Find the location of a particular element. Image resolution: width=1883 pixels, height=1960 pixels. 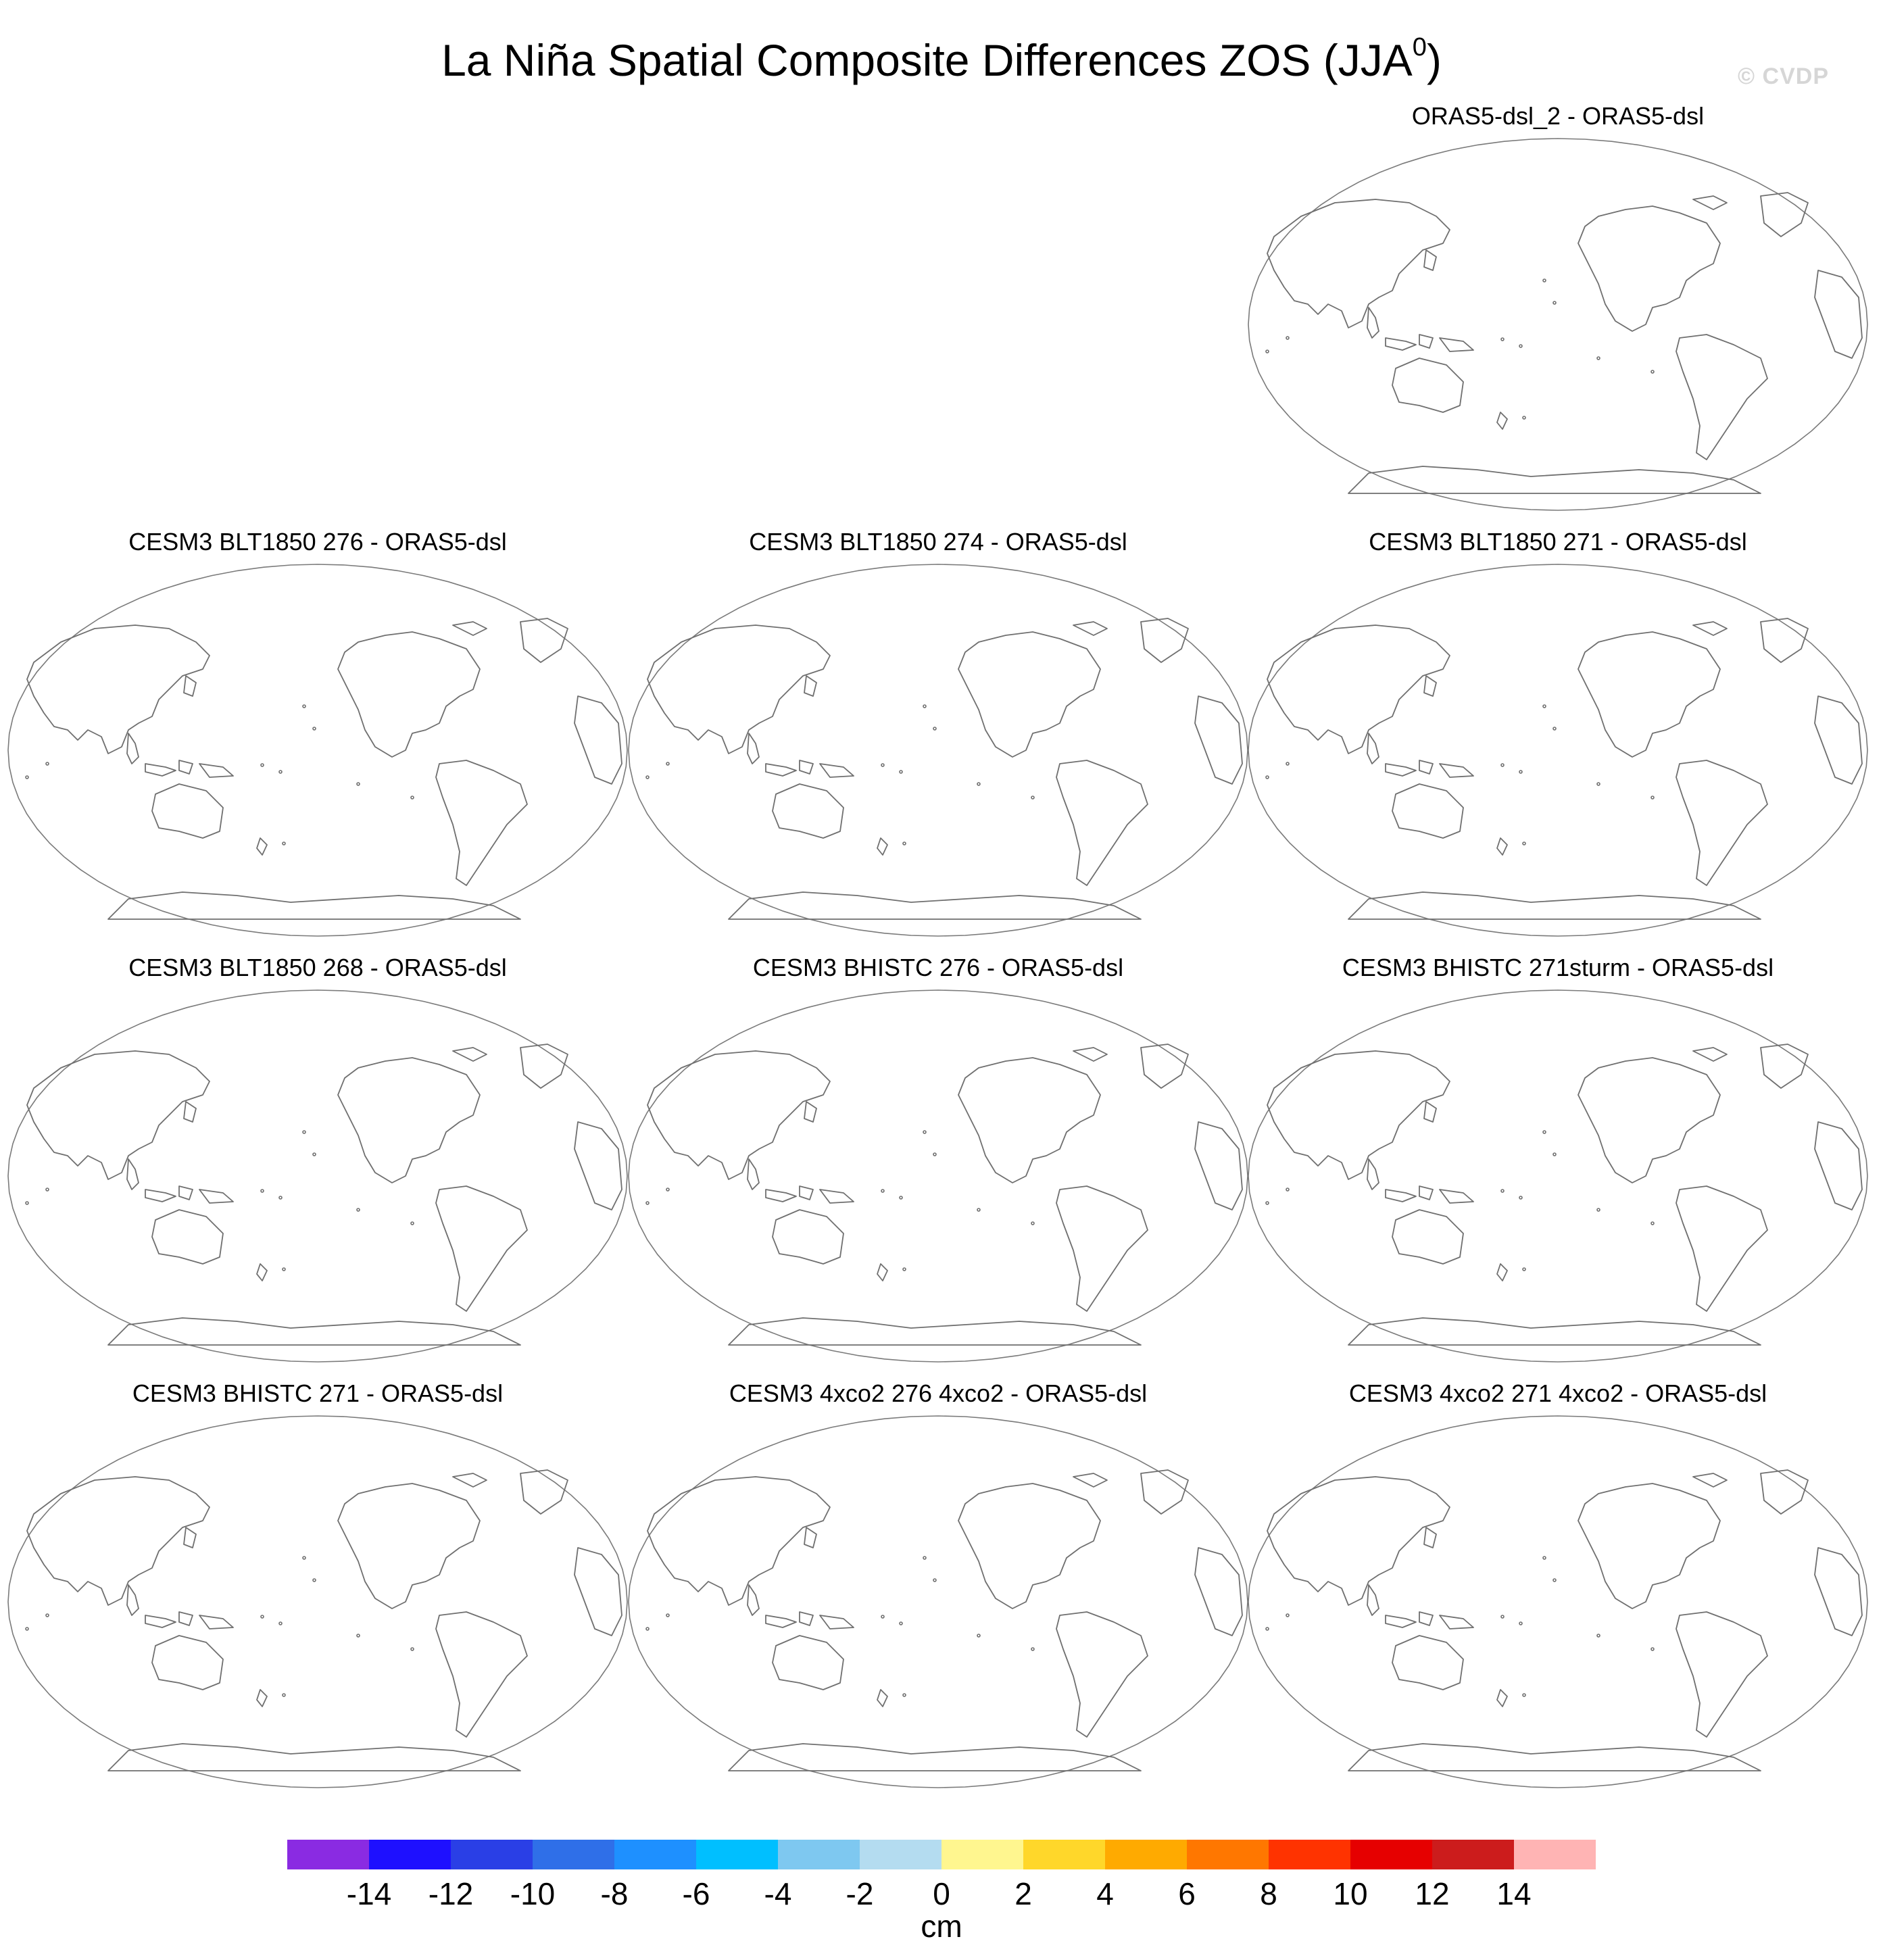

panel-title: CESM3 BLT1850 271 - ORAS5-dsl is located at coordinates (1558, 542).